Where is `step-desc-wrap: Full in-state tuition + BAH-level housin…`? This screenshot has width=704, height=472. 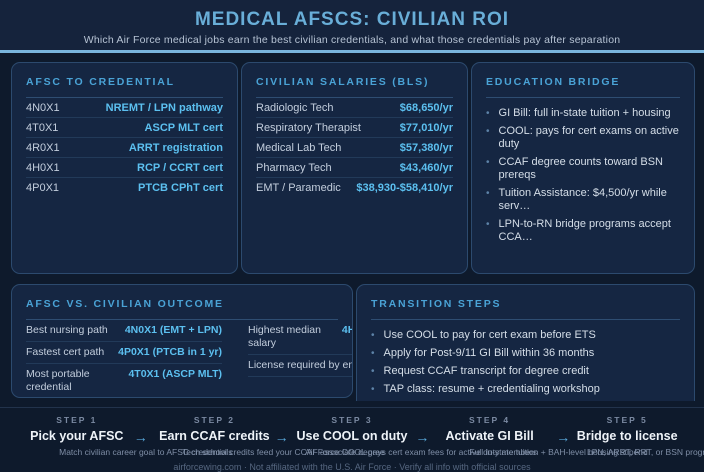
step-desc-wrap: Full in-state tuition + BAH-level housin… is located at coordinates (558, 452).